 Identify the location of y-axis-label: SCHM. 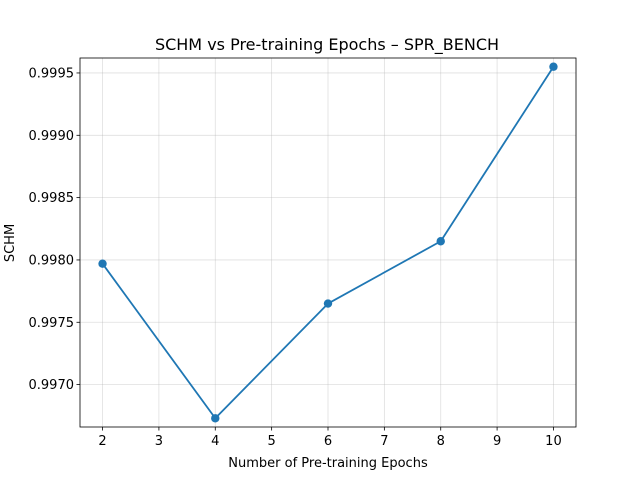
(10, 243).